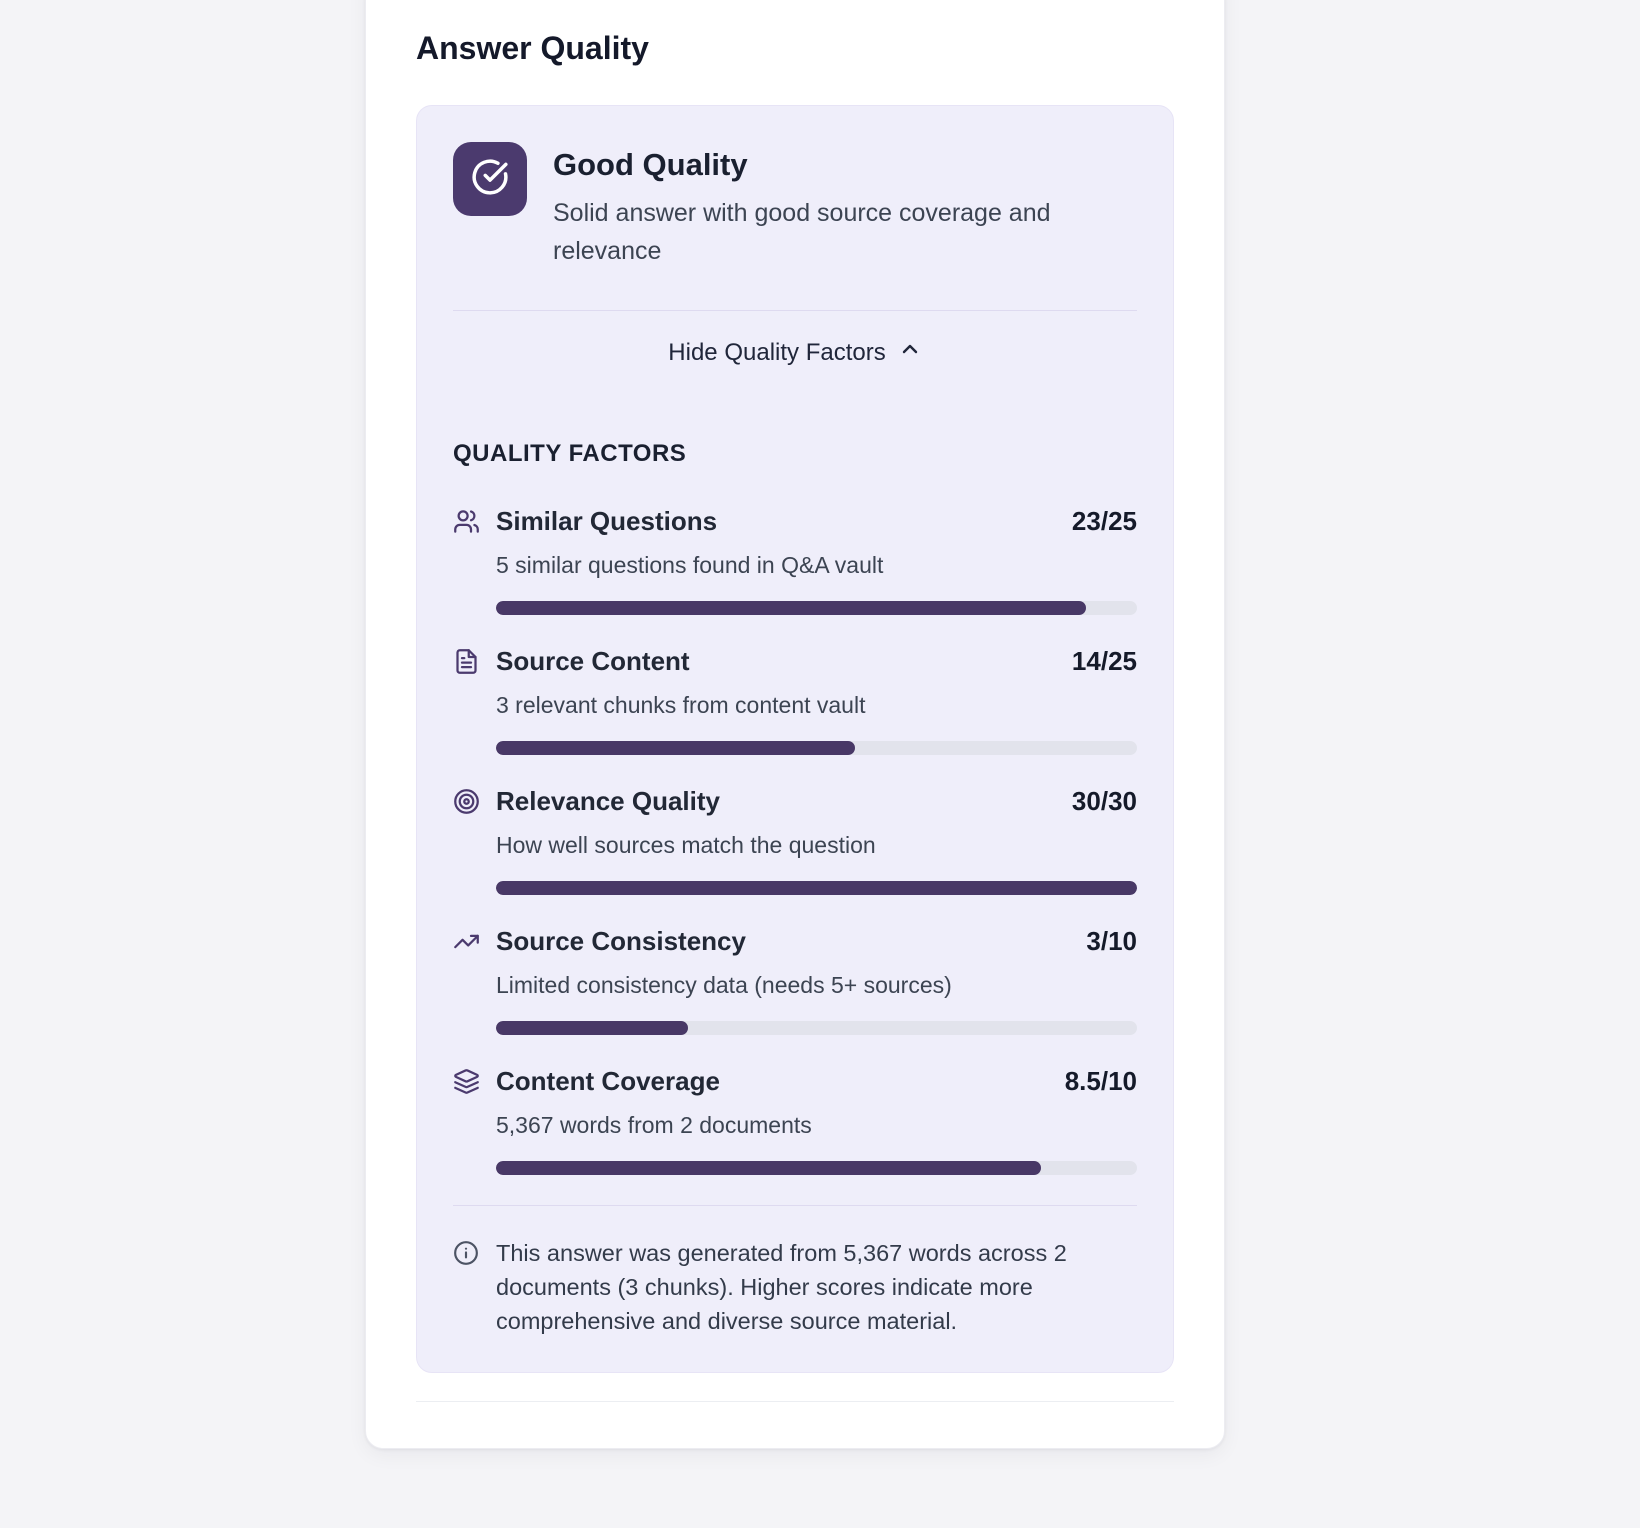 Image resolution: width=1640 pixels, height=1528 pixels. I want to click on factor-label: Content Coverage, so click(608, 1081).